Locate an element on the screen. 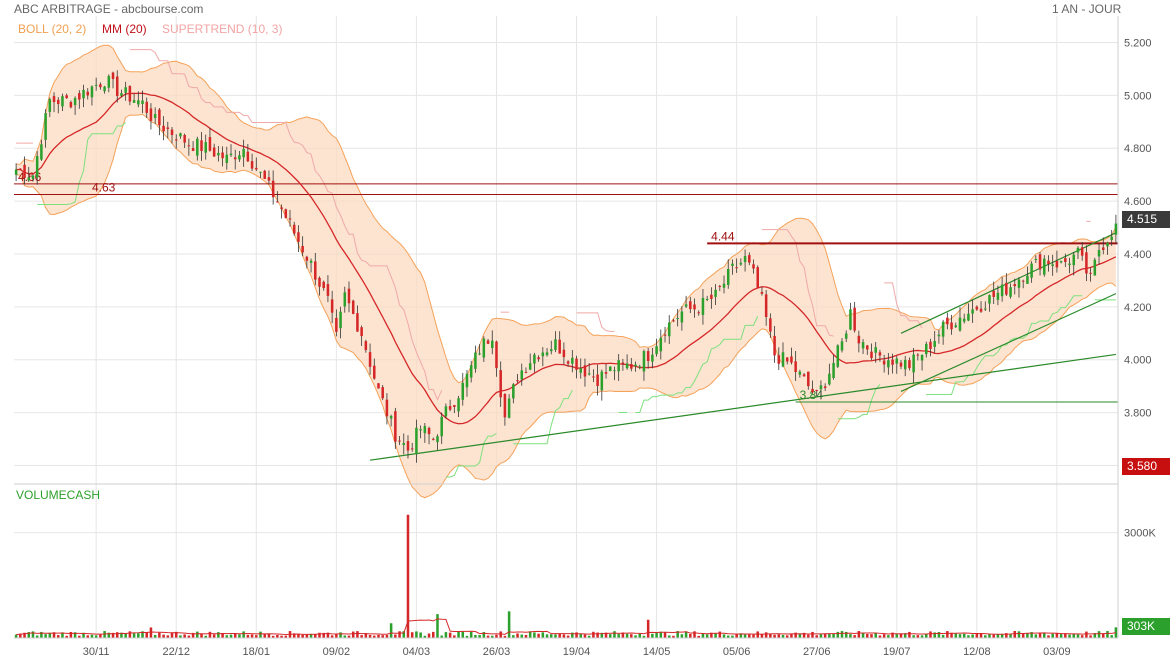  time-tick-label: 03/09 is located at coordinates (1057, 652).